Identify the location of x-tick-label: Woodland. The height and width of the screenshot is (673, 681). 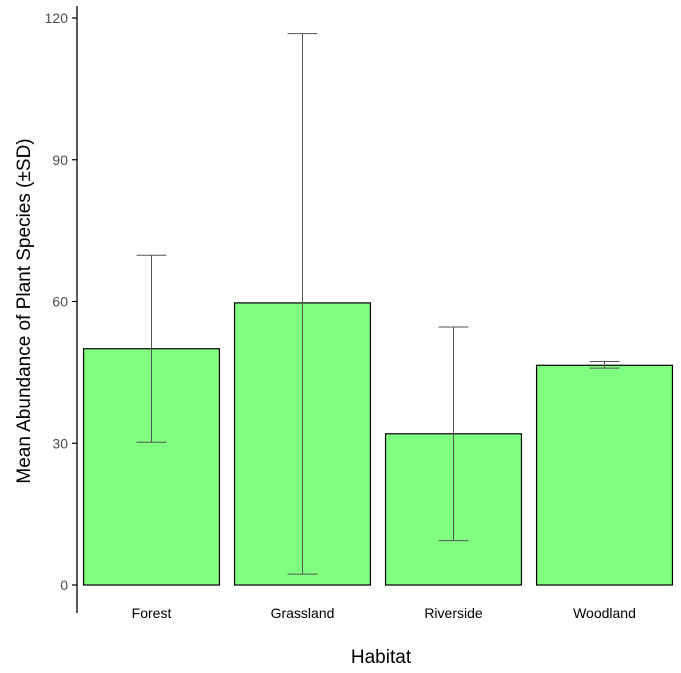
(604, 613).